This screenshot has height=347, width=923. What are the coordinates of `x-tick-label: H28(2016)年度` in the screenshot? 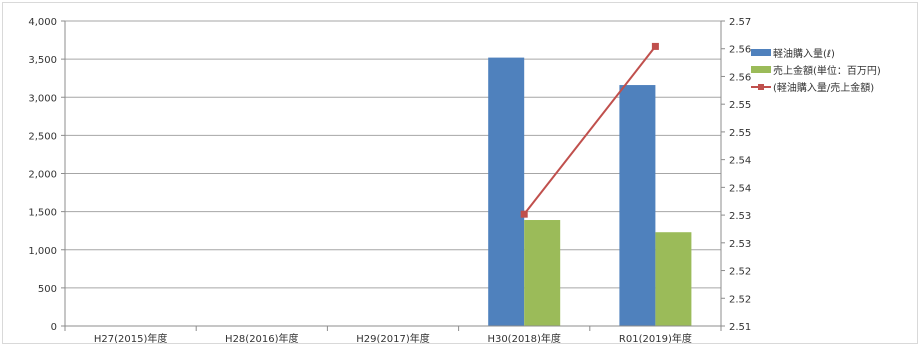 It's located at (262, 337).